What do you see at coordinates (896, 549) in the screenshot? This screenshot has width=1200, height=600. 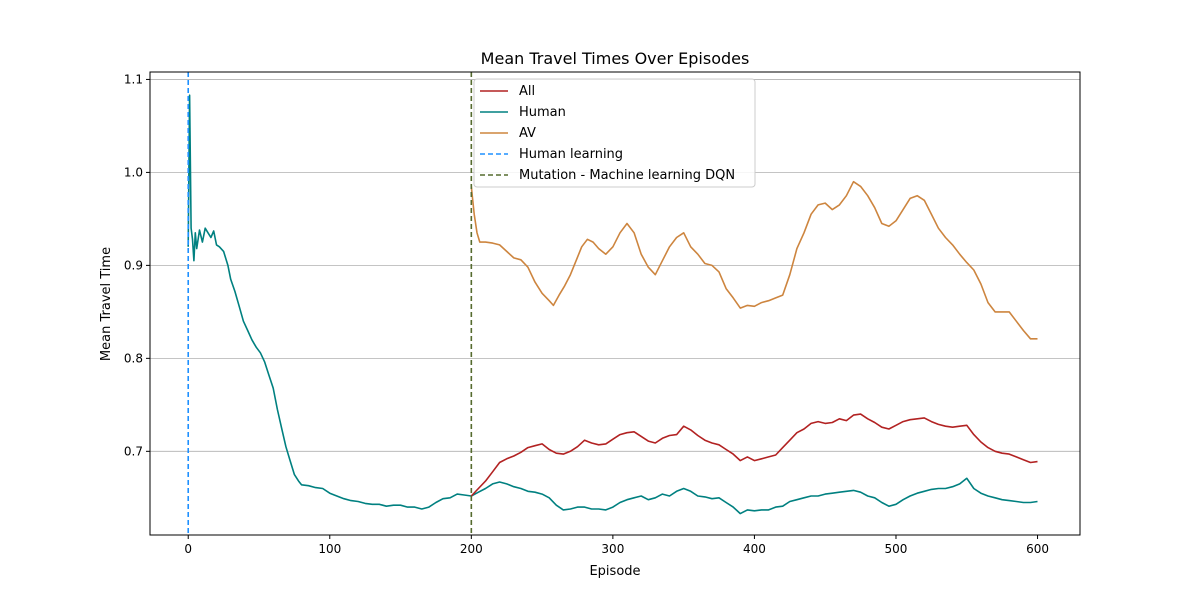 I see `x-tick-label: 500` at bounding box center [896, 549].